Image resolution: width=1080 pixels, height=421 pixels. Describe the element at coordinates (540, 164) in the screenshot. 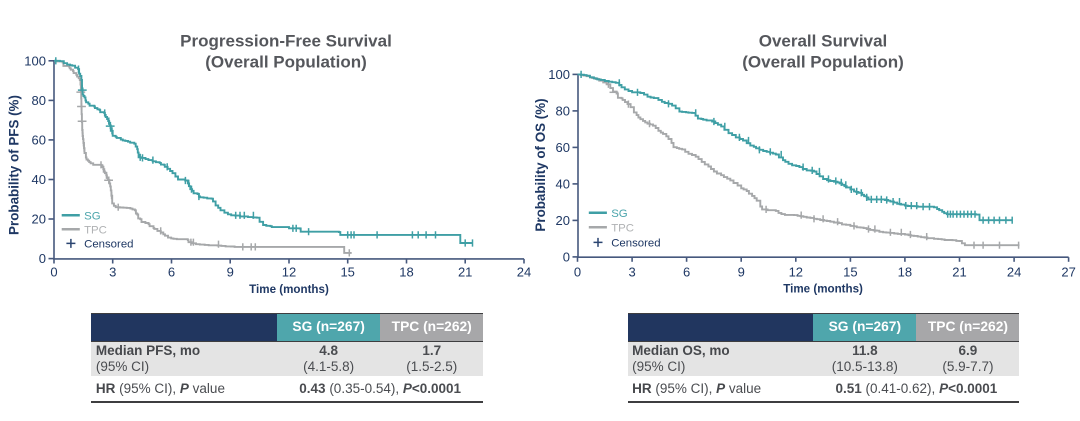

I see `svg-text: Probability of OS (%)` at that location.